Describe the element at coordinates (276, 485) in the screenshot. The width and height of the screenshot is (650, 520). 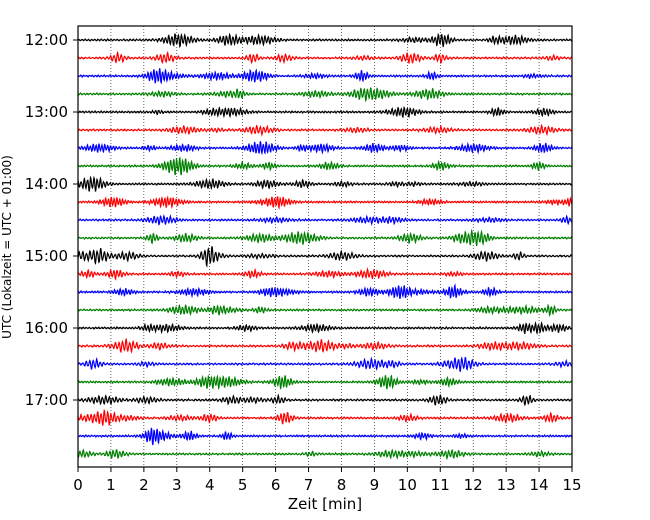
I see `x-tick-label: 6` at that location.